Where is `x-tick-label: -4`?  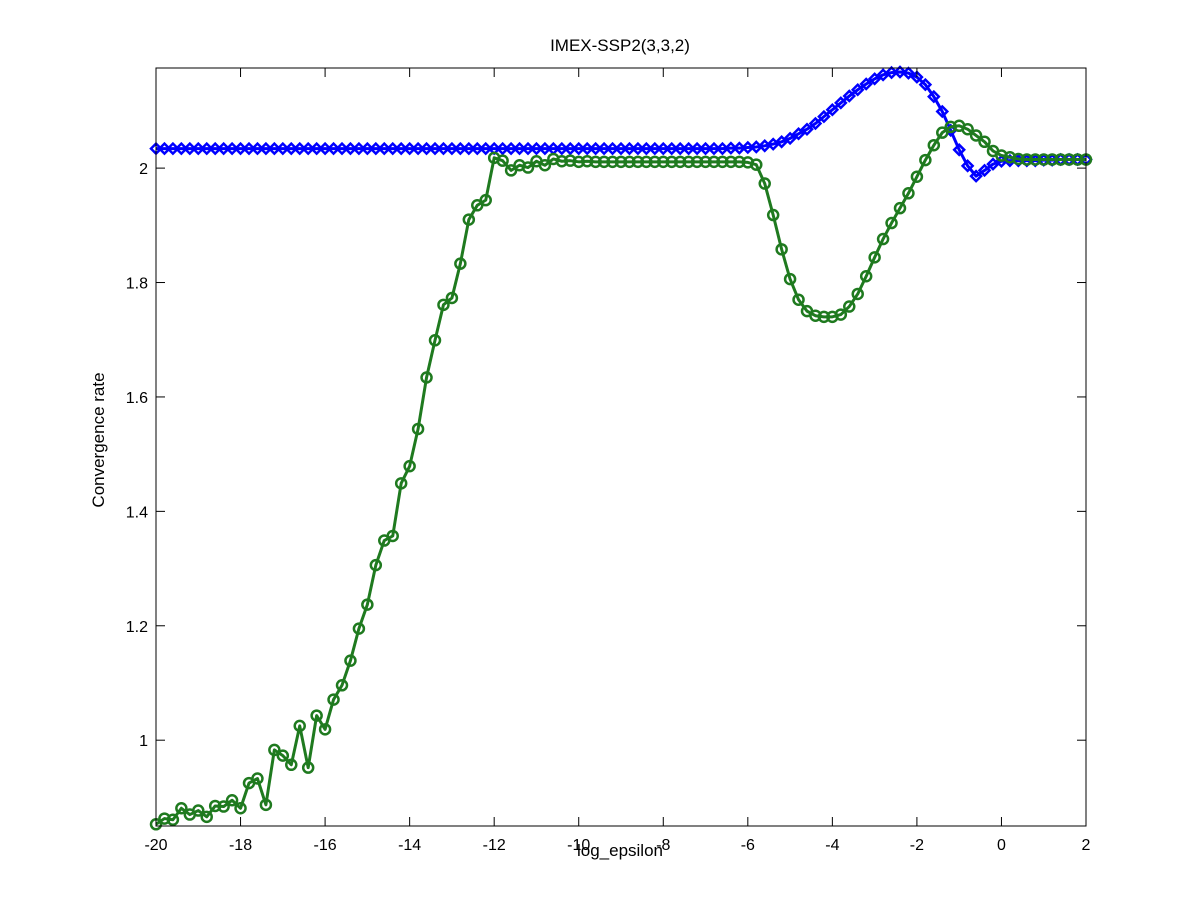
x-tick-label: -4 is located at coordinates (832, 845).